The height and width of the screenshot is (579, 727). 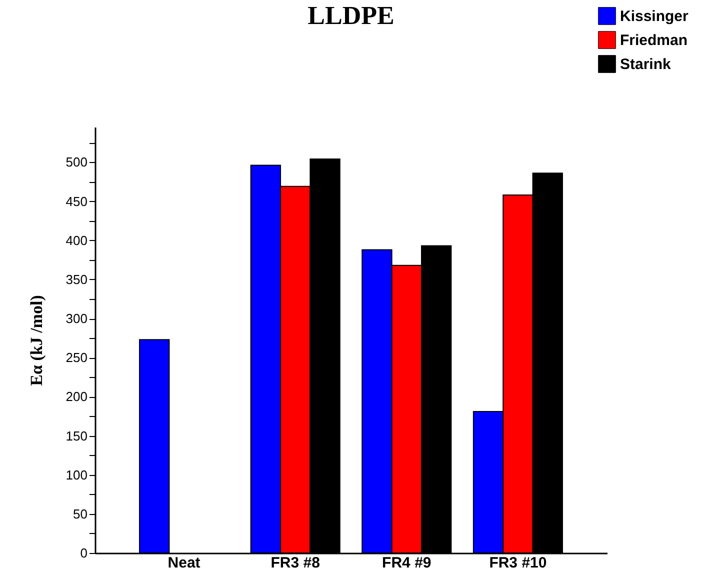 What do you see at coordinates (77, 240) in the screenshot?
I see `y-tick-label: 400` at bounding box center [77, 240].